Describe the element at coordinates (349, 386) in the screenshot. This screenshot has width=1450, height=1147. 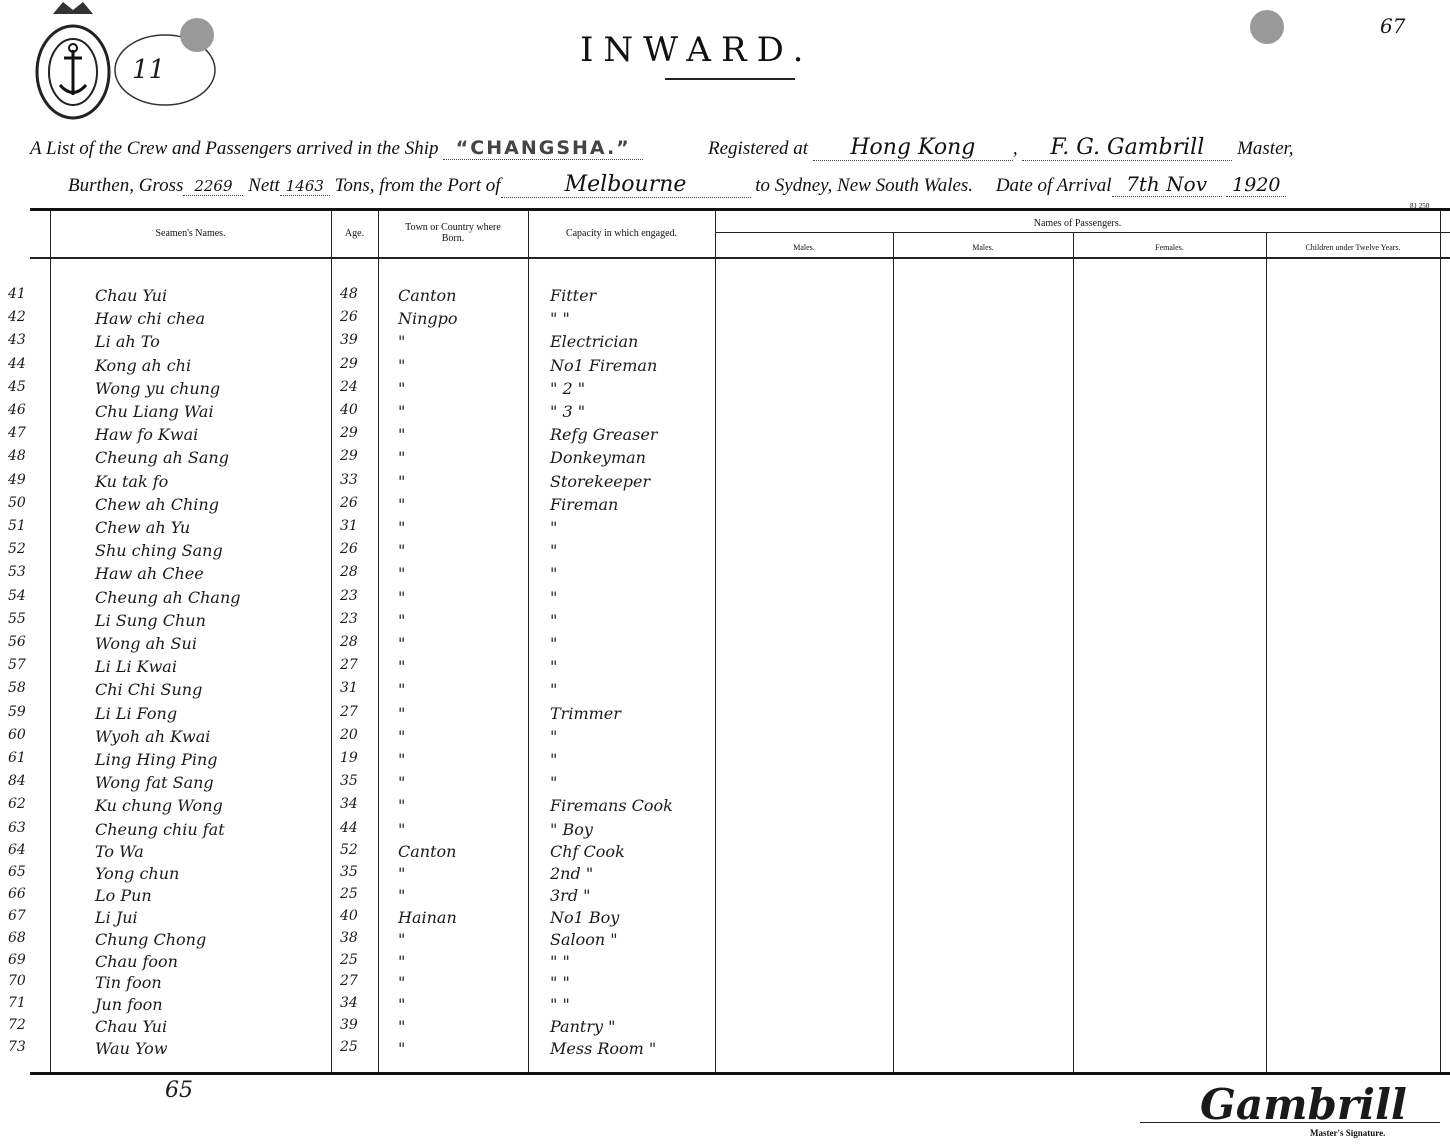
I see `age: 24` at that location.